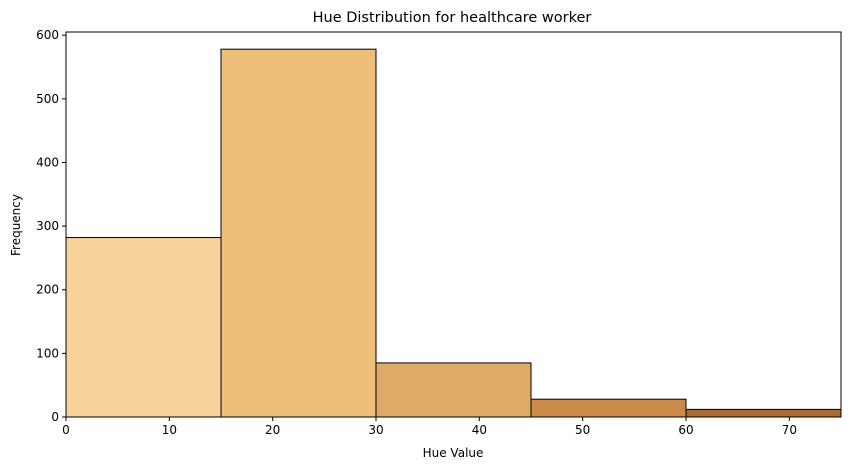 This screenshot has height=470, width=850. I want to click on x-tick-label: 50, so click(582, 430).